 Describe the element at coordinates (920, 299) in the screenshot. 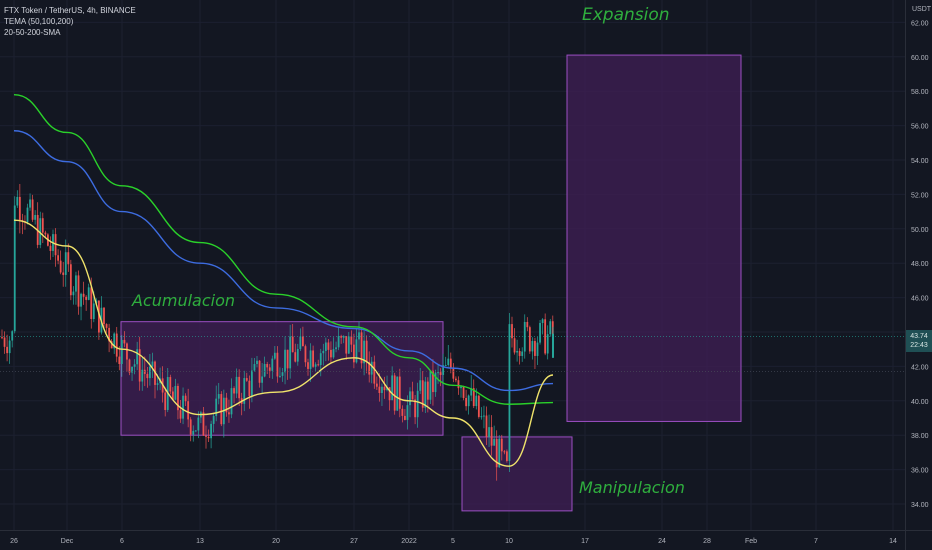

I see `y-tick-label: 46.00` at that location.